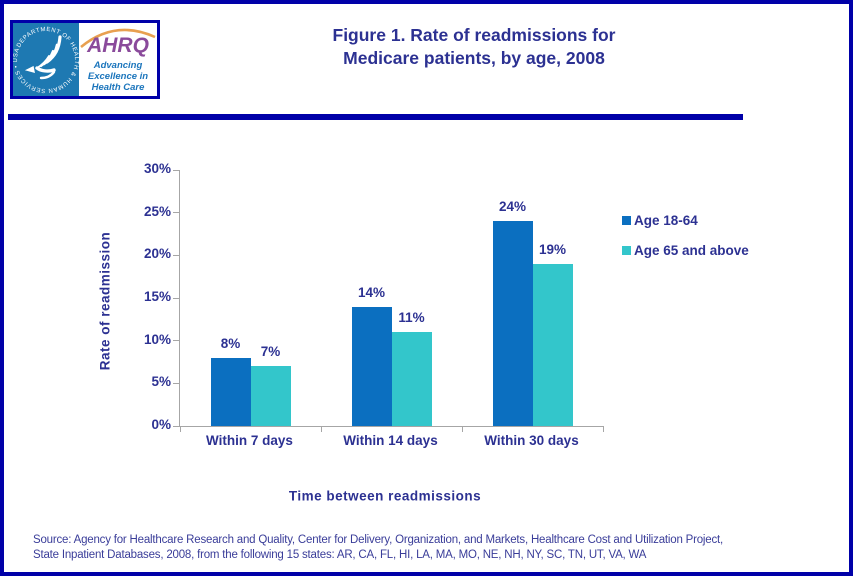 This screenshot has height=576, width=853. I want to click on bar-value-label: 14%, so click(371, 292).